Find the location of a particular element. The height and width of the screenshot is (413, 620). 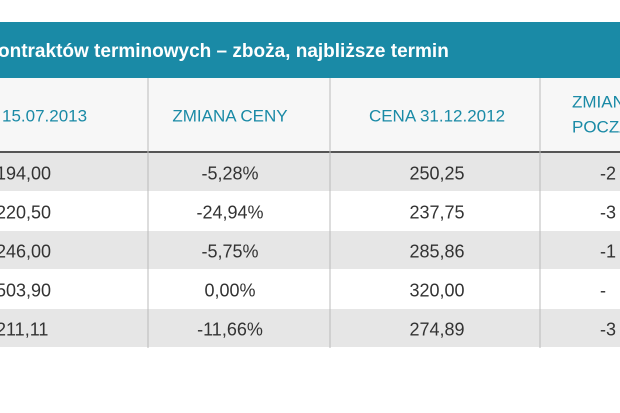

table-cell: 250,25 is located at coordinates (436, 173).